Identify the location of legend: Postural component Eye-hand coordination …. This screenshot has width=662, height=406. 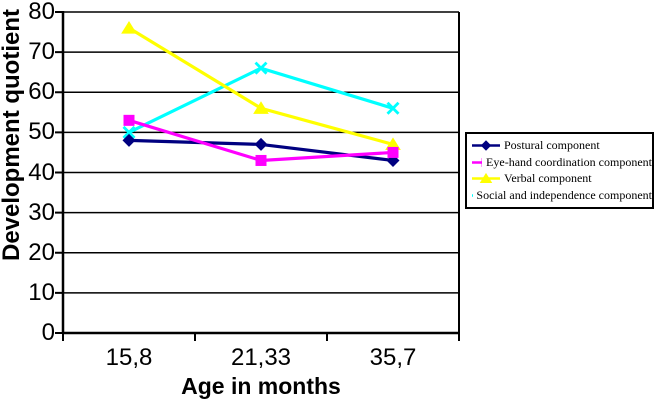
(559, 170).